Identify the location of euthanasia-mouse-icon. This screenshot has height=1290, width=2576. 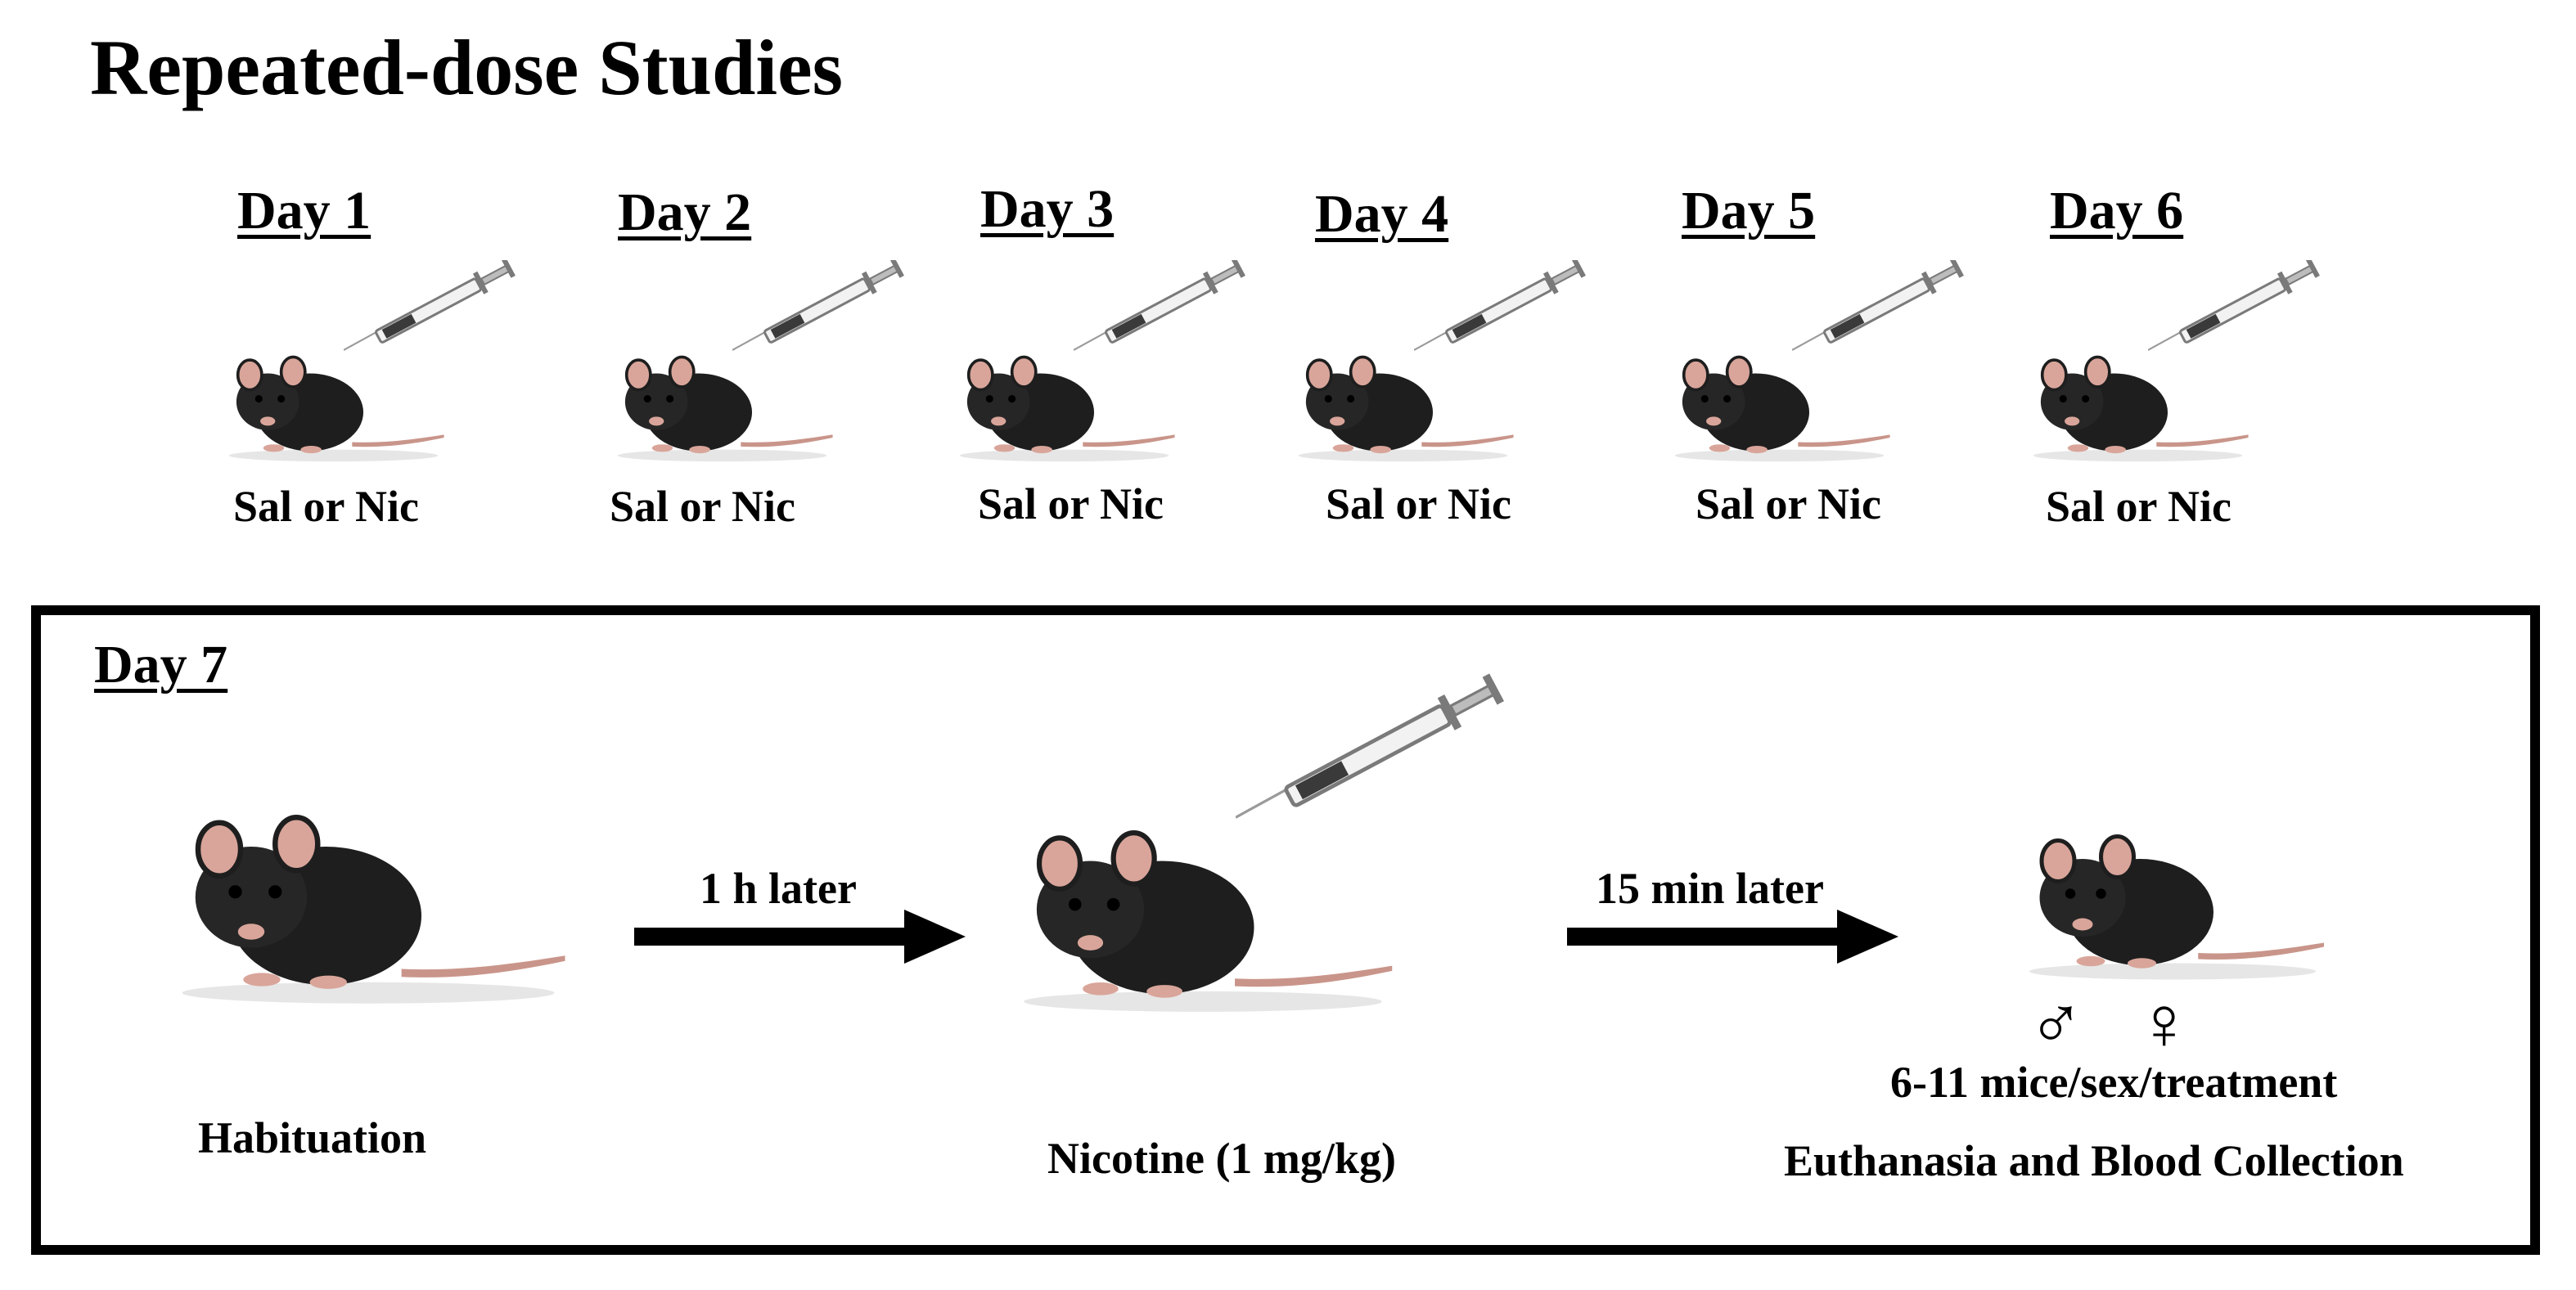
(2172, 900).